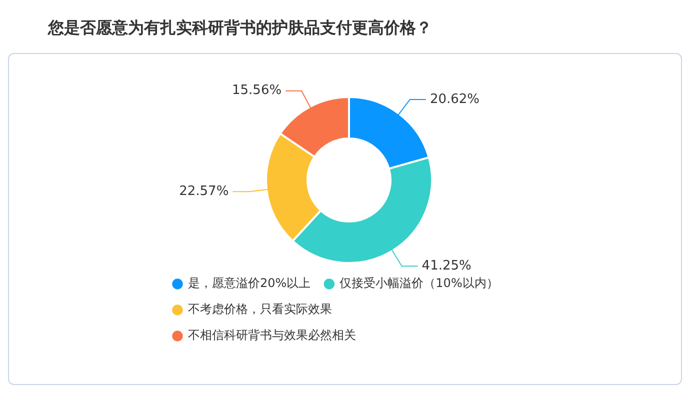  Describe the element at coordinates (239, 28) in the screenshot. I see `chart-title: 您是否愿意为有扎实科研背书的护肤品支付更高价格？` at that location.